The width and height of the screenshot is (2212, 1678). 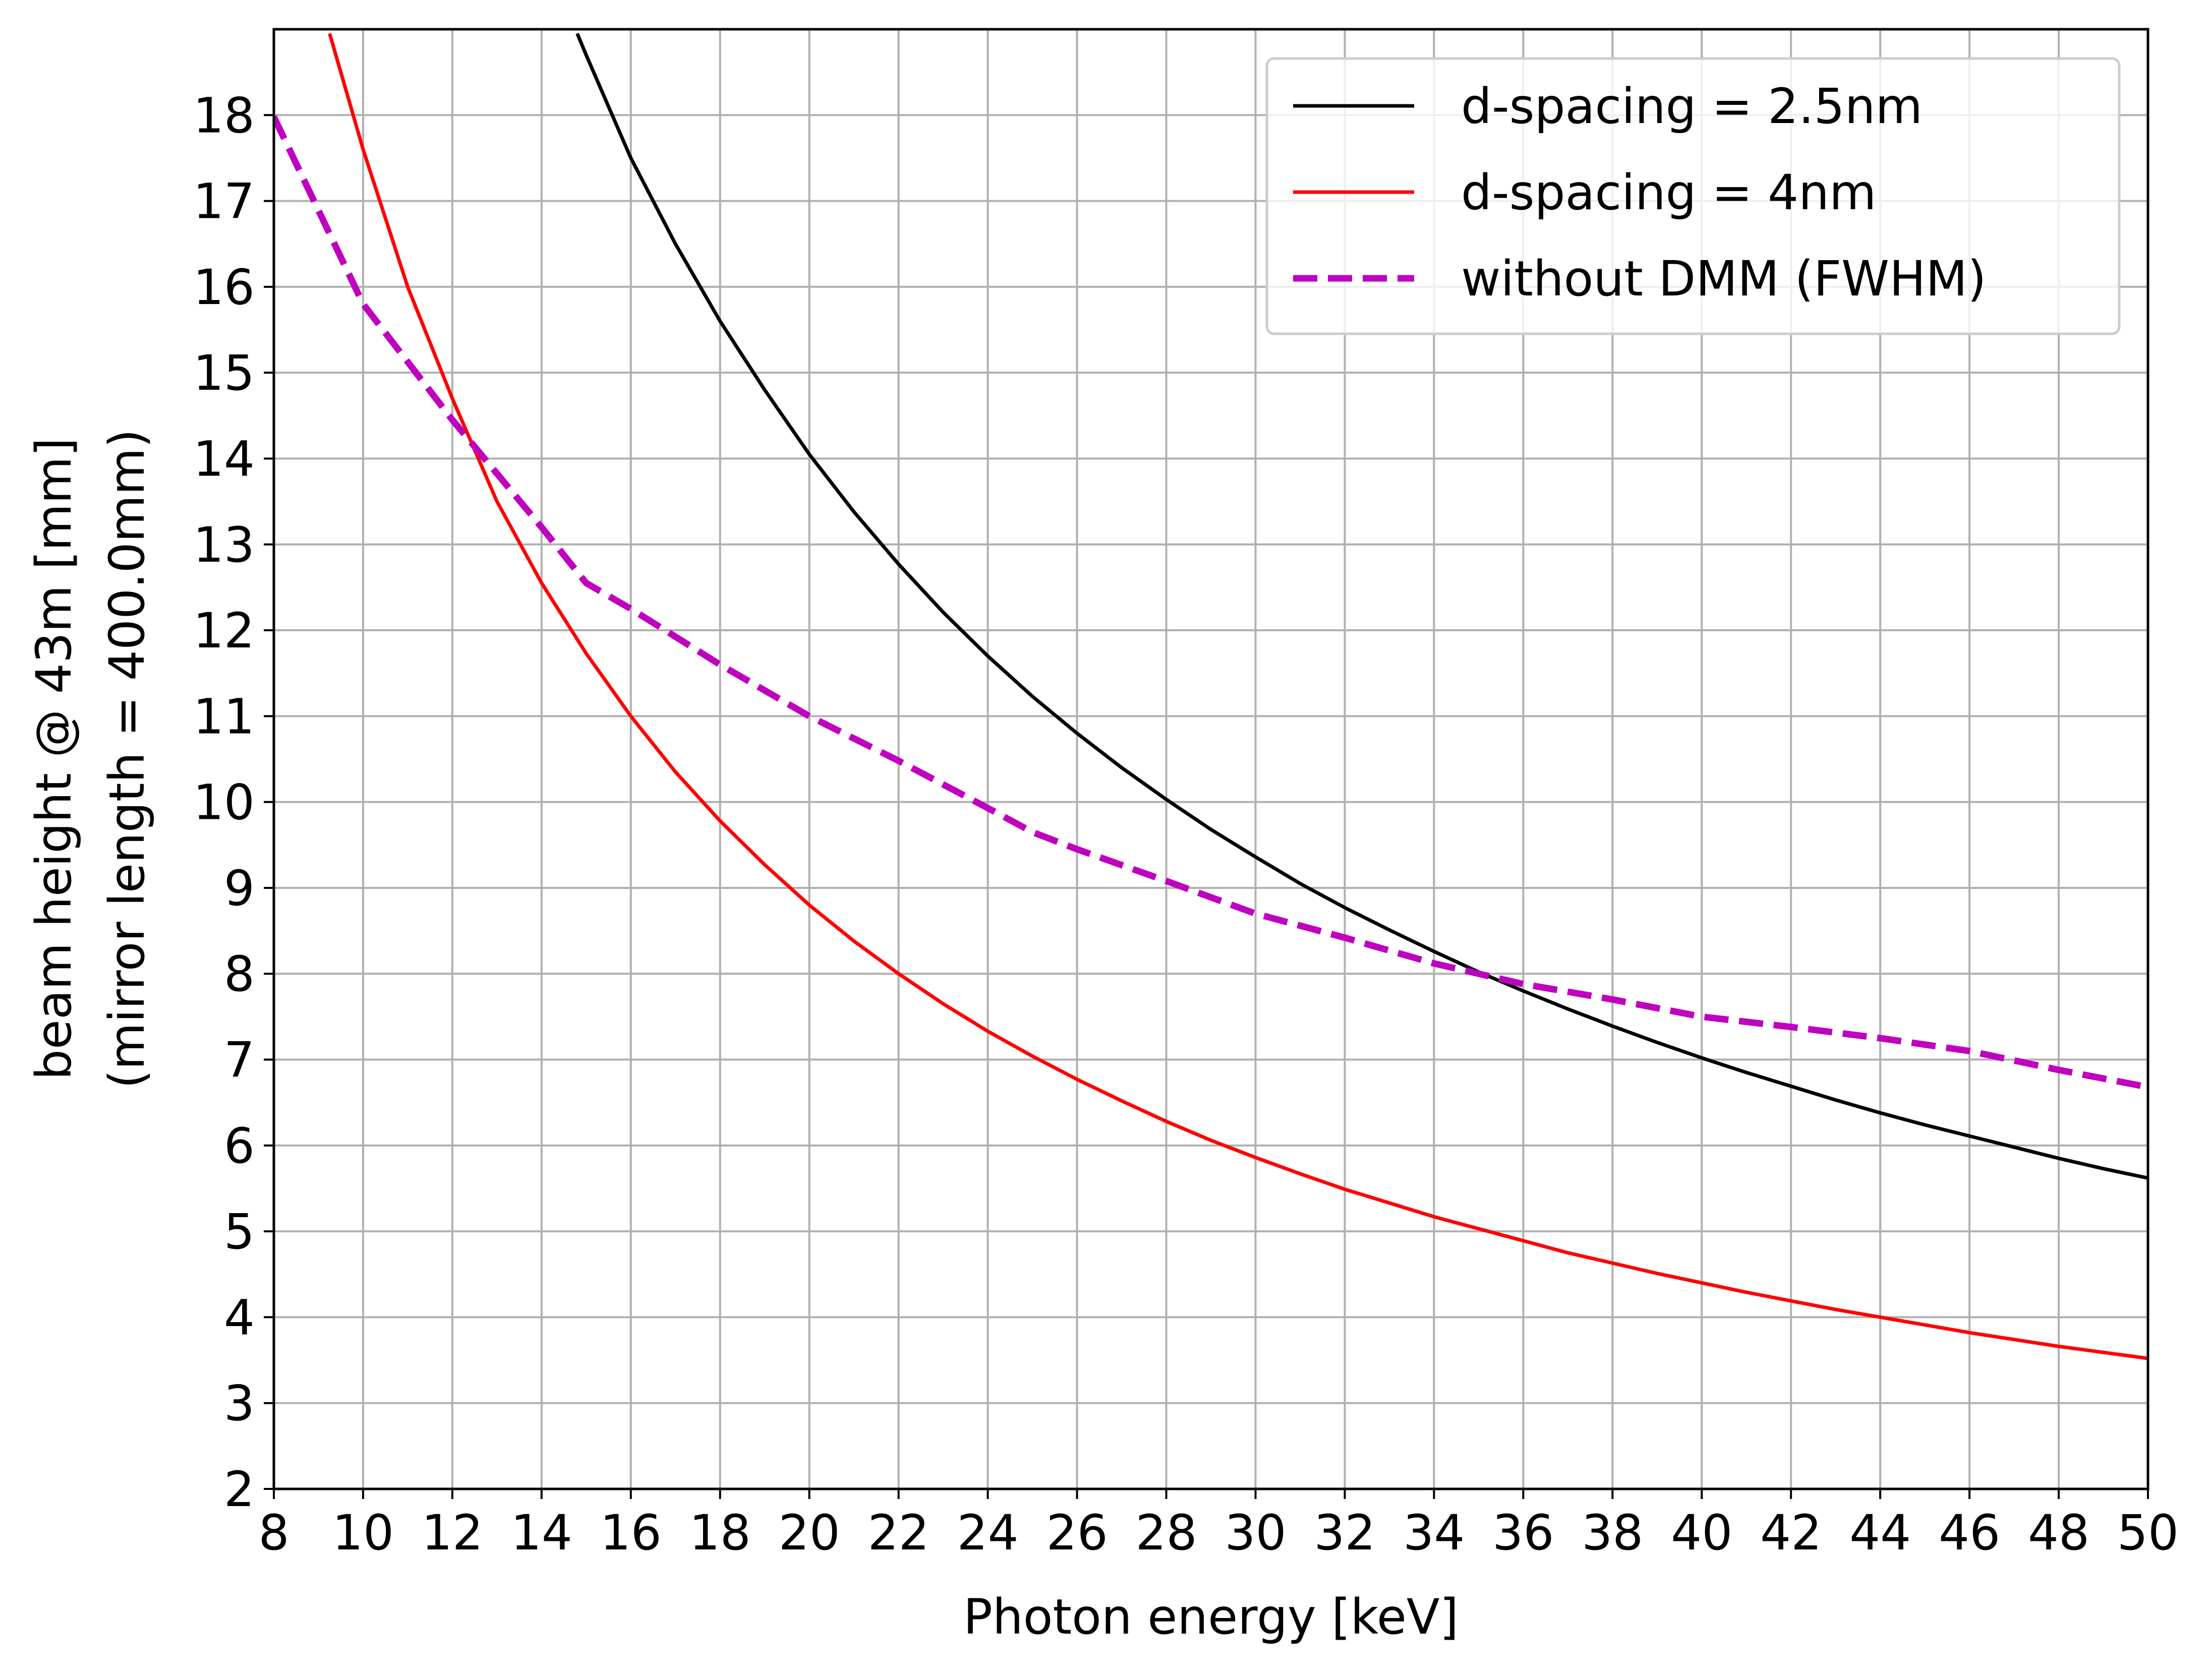 What do you see at coordinates (239, 888) in the screenshot?
I see `y-tick-label: 9` at bounding box center [239, 888].